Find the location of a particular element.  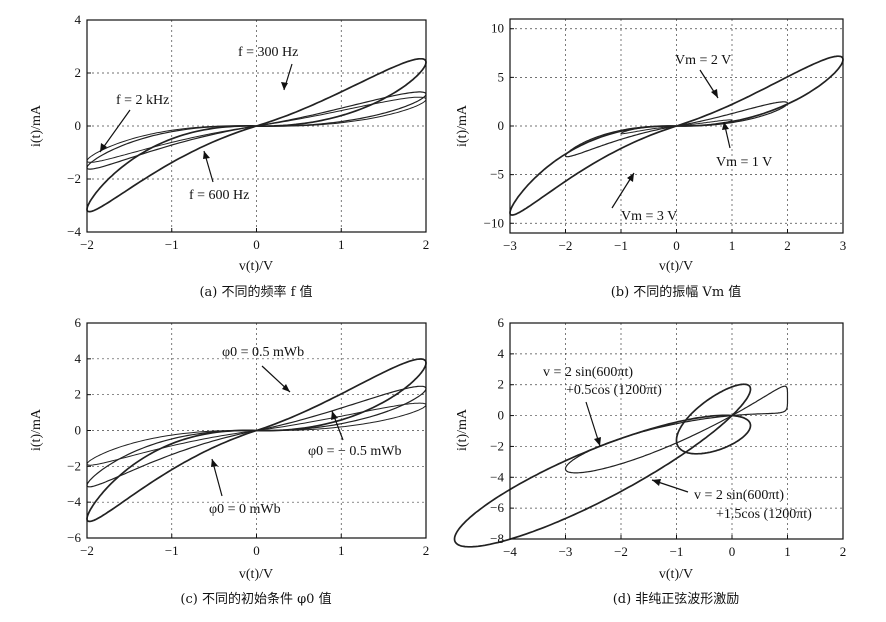

panel-b-arrowhead-1v is located at coordinates (725, 126).